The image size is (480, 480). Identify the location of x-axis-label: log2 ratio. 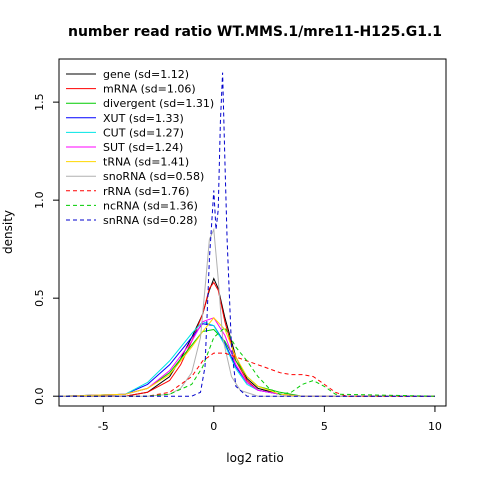
(254, 458).